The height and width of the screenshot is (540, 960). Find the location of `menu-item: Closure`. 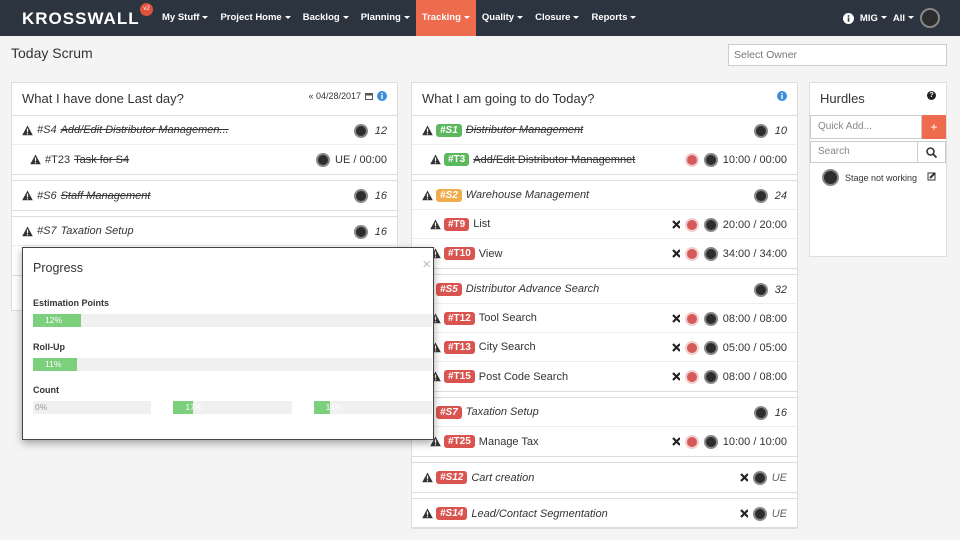

menu-item: Closure is located at coordinates (557, 18).